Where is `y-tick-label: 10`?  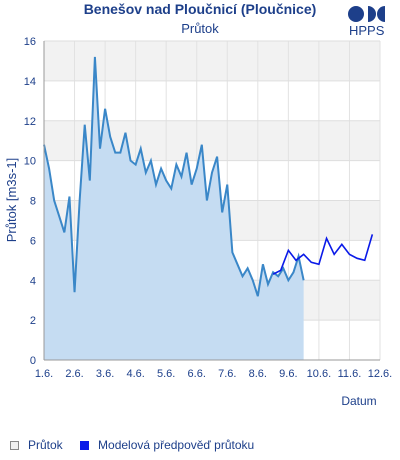
y-tick-label: 10 is located at coordinates (30, 162).